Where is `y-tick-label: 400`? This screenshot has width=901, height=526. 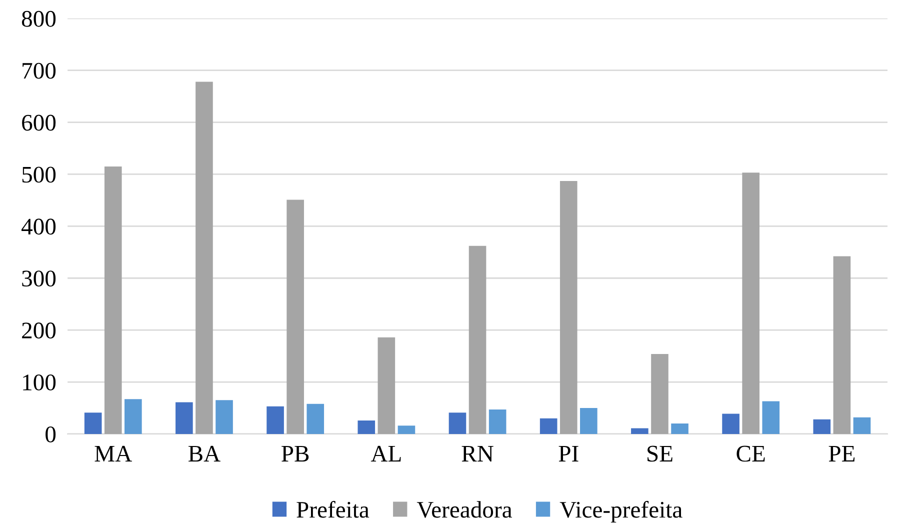
y-tick-label: 400 is located at coordinates (39, 226).